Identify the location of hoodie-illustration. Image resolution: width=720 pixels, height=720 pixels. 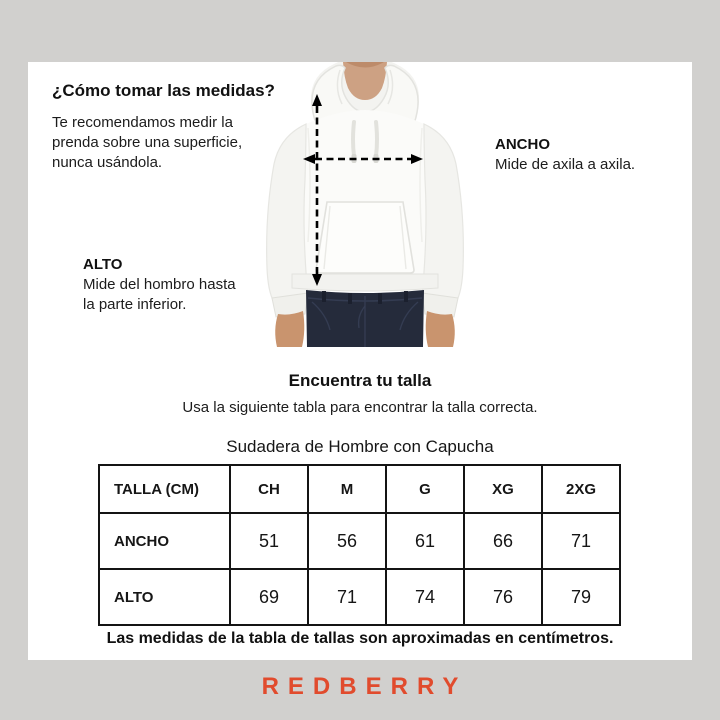
(365, 204).